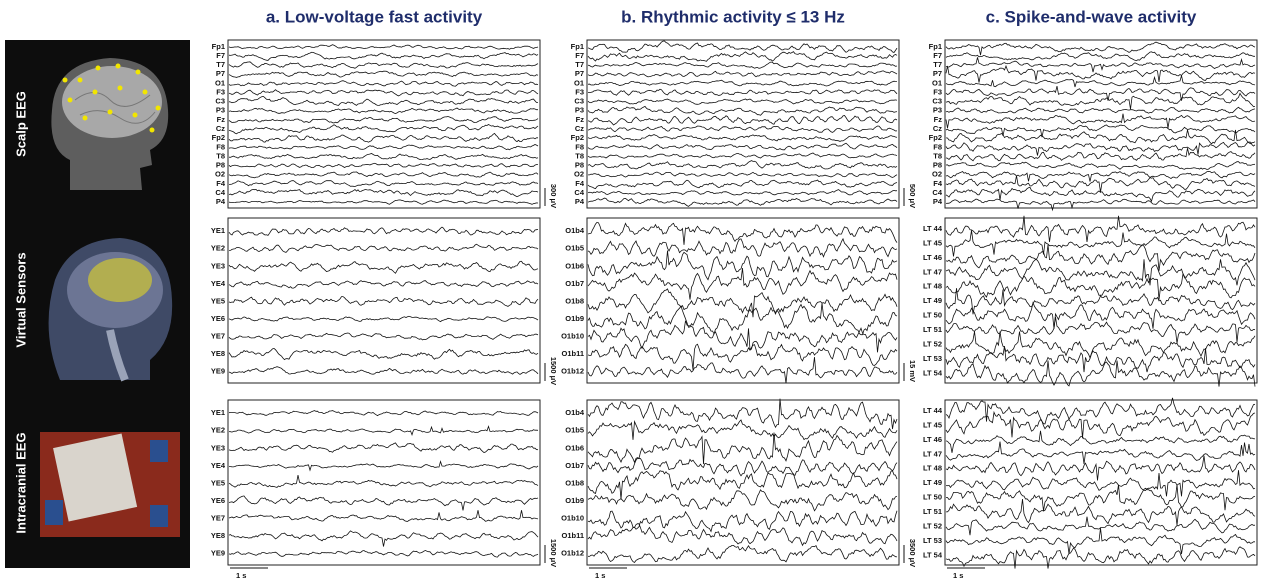 This screenshot has width=1261, height=581. Describe the element at coordinates (579, 91) in the screenshot. I see `channel-label: F3` at that location.